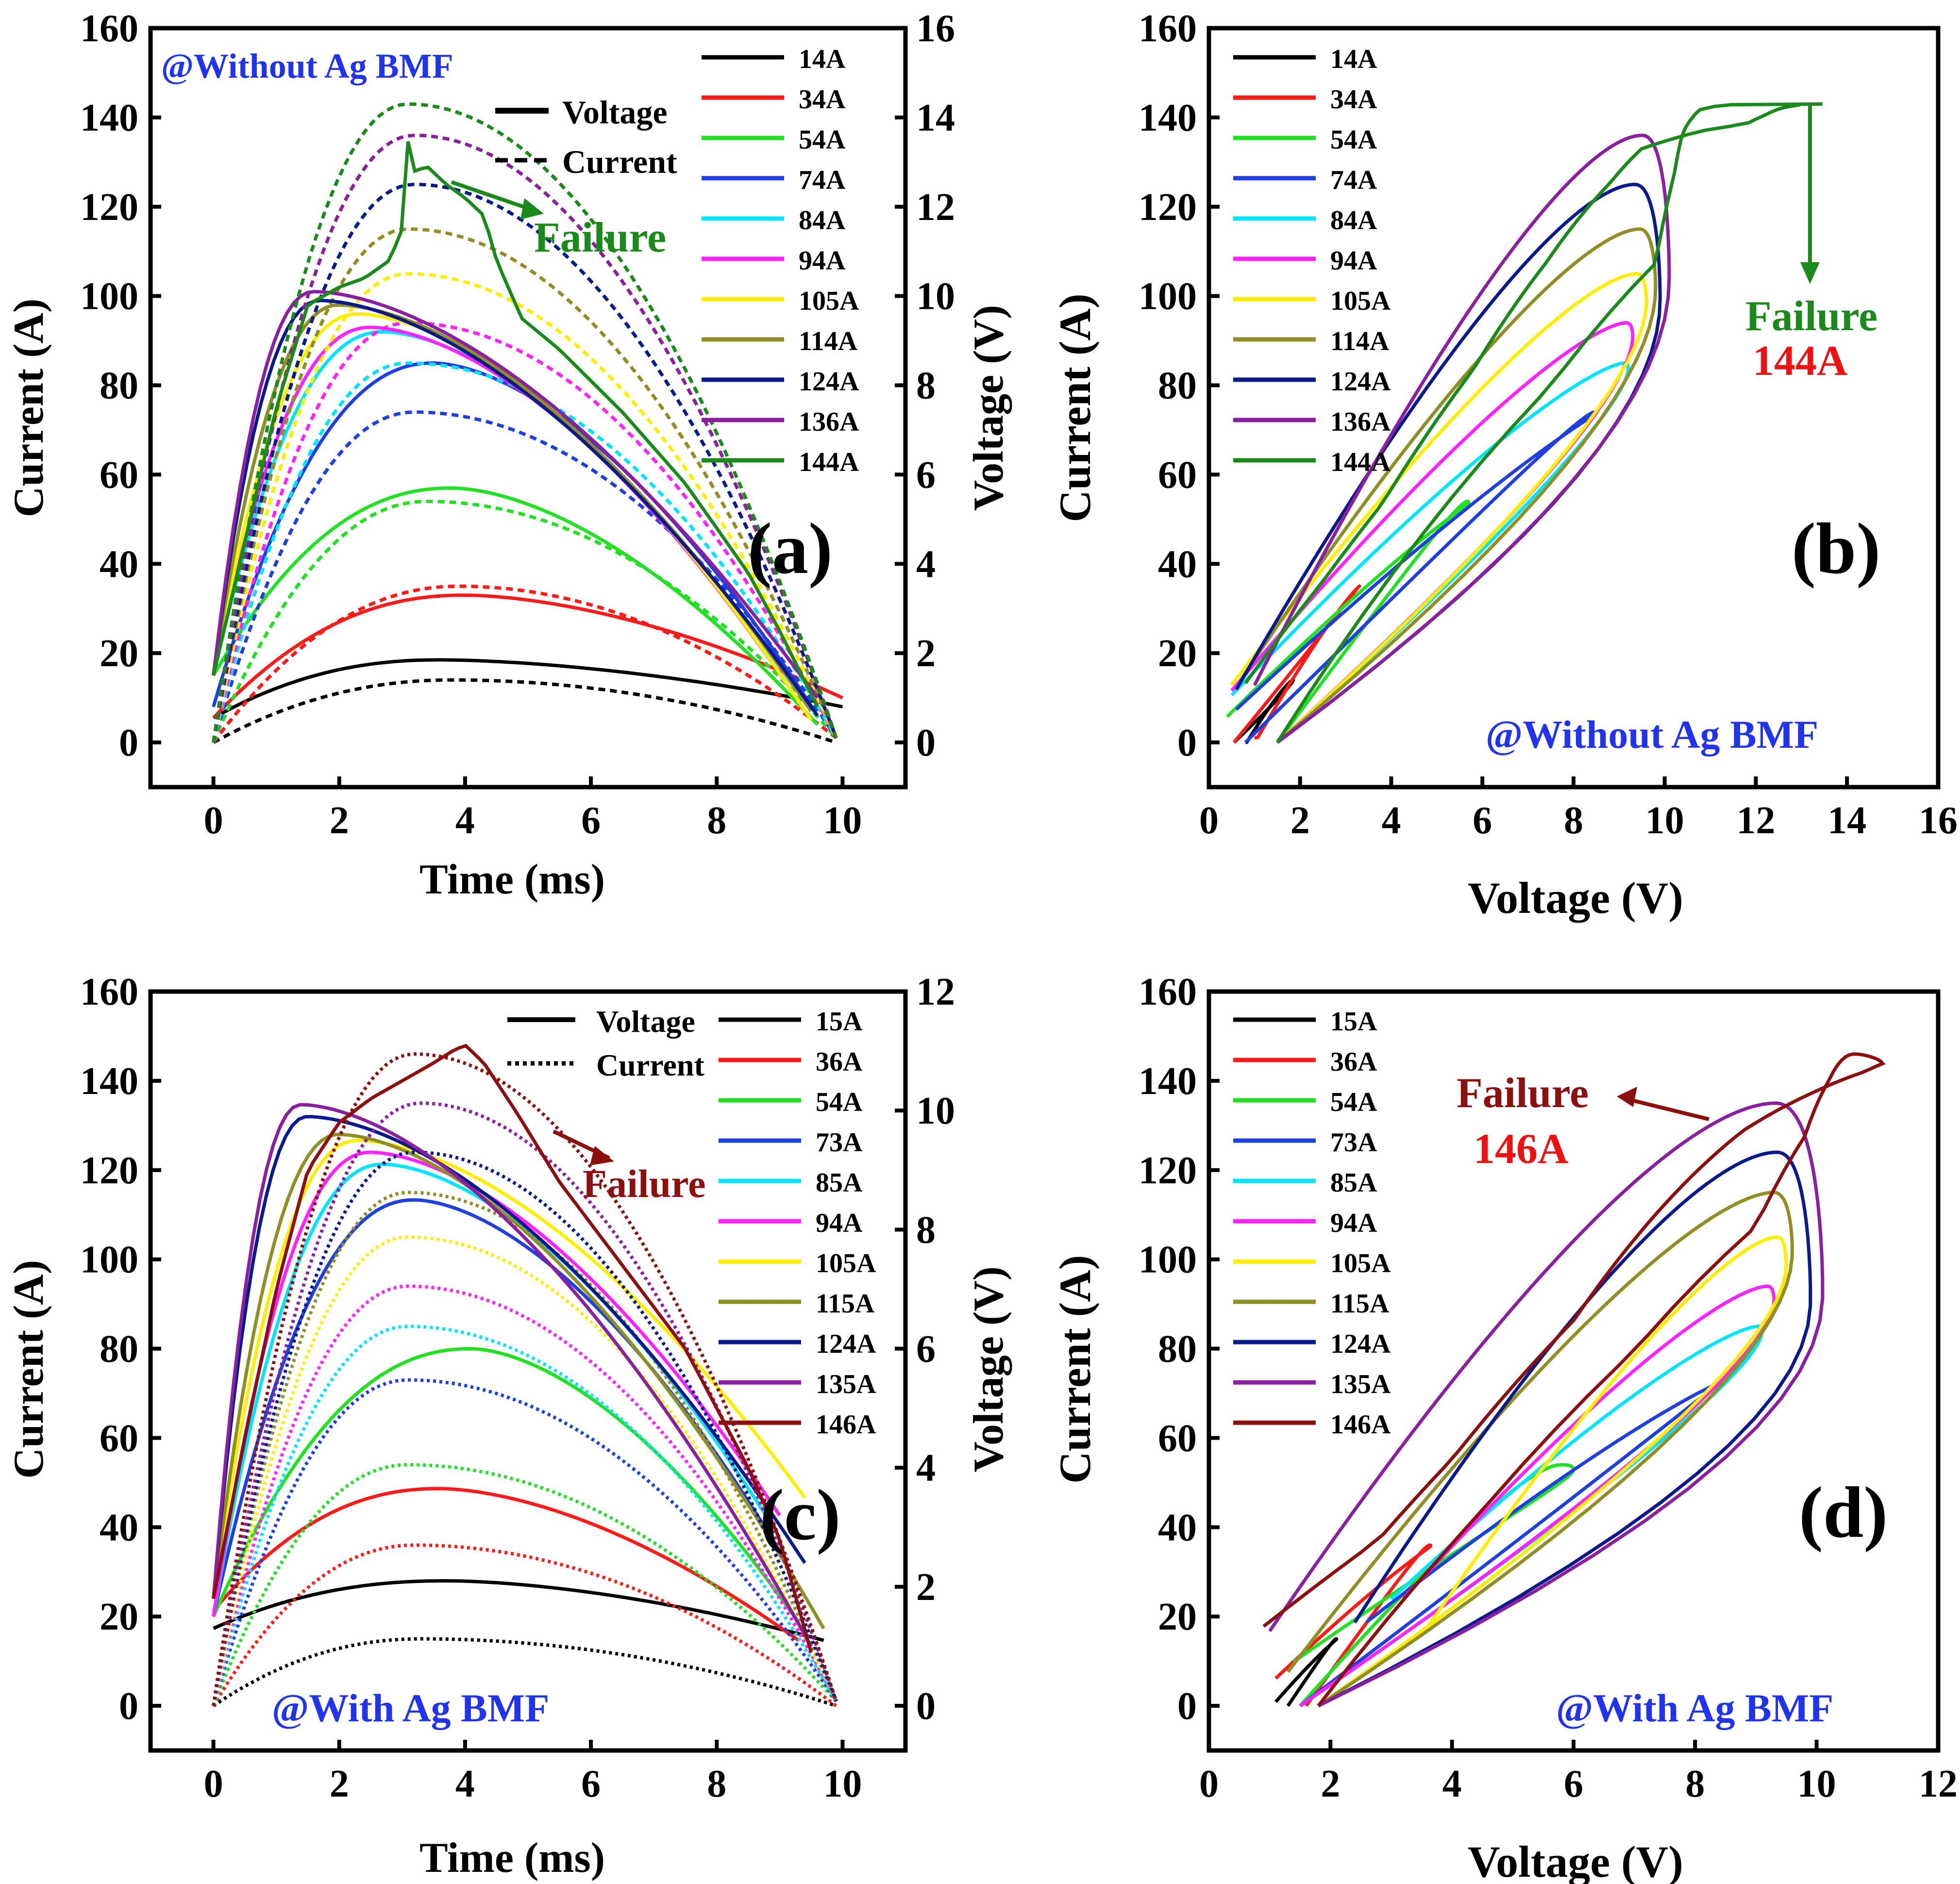  What do you see at coordinates (1939, 820) in the screenshot?
I see `panel-b-xtick-label: 16` at bounding box center [1939, 820].